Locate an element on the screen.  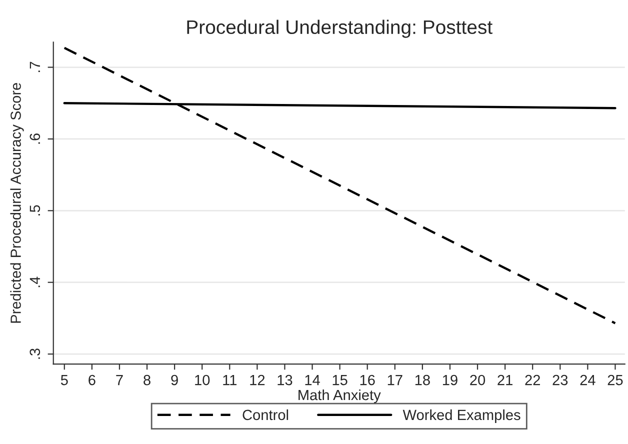
x-tick-label: 15 is located at coordinates (340, 380).